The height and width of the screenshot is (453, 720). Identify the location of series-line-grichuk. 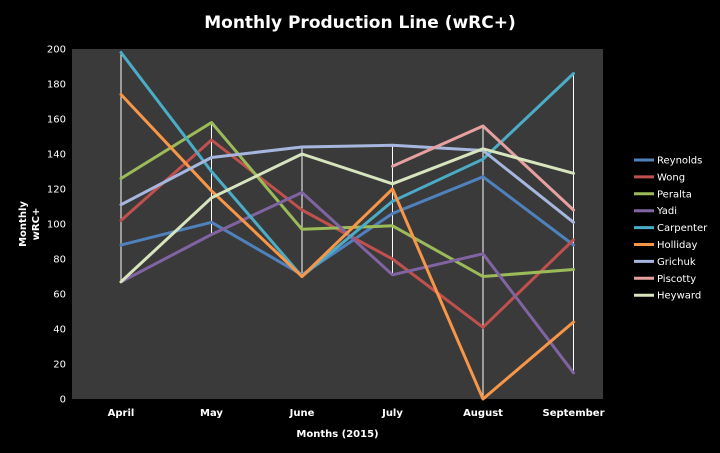
(347, 183).